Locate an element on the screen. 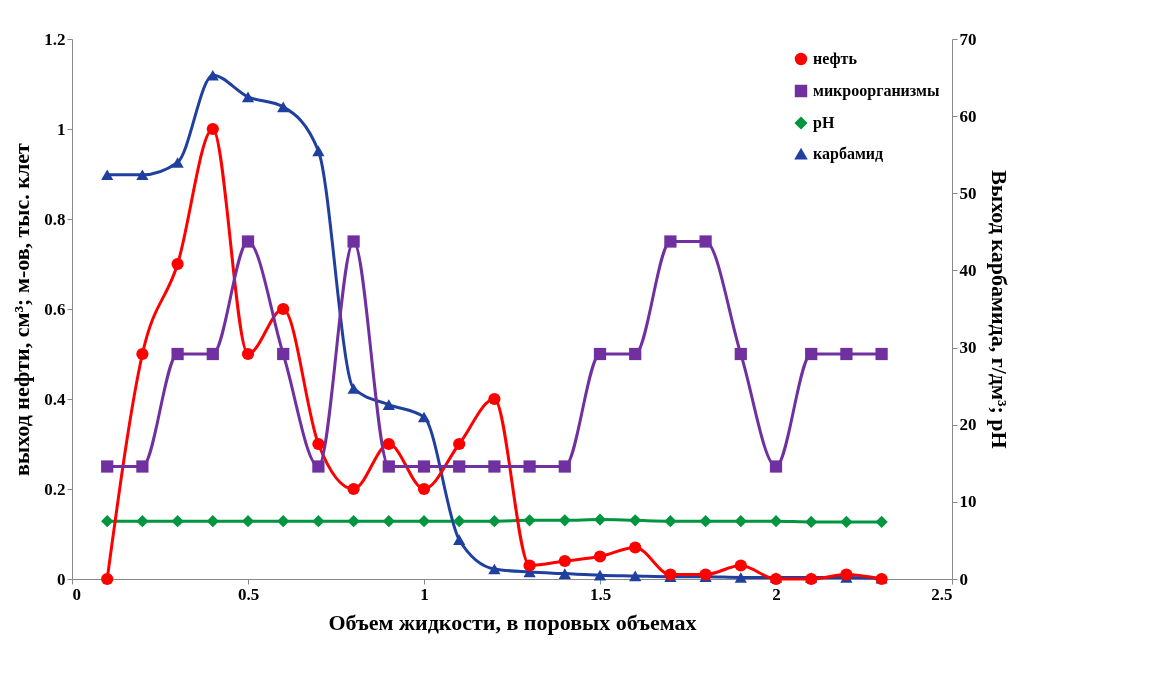 Image resolution: width=1159 pixels, height=677 pixels. y-tick-label: 0.8 is located at coordinates (55, 219).